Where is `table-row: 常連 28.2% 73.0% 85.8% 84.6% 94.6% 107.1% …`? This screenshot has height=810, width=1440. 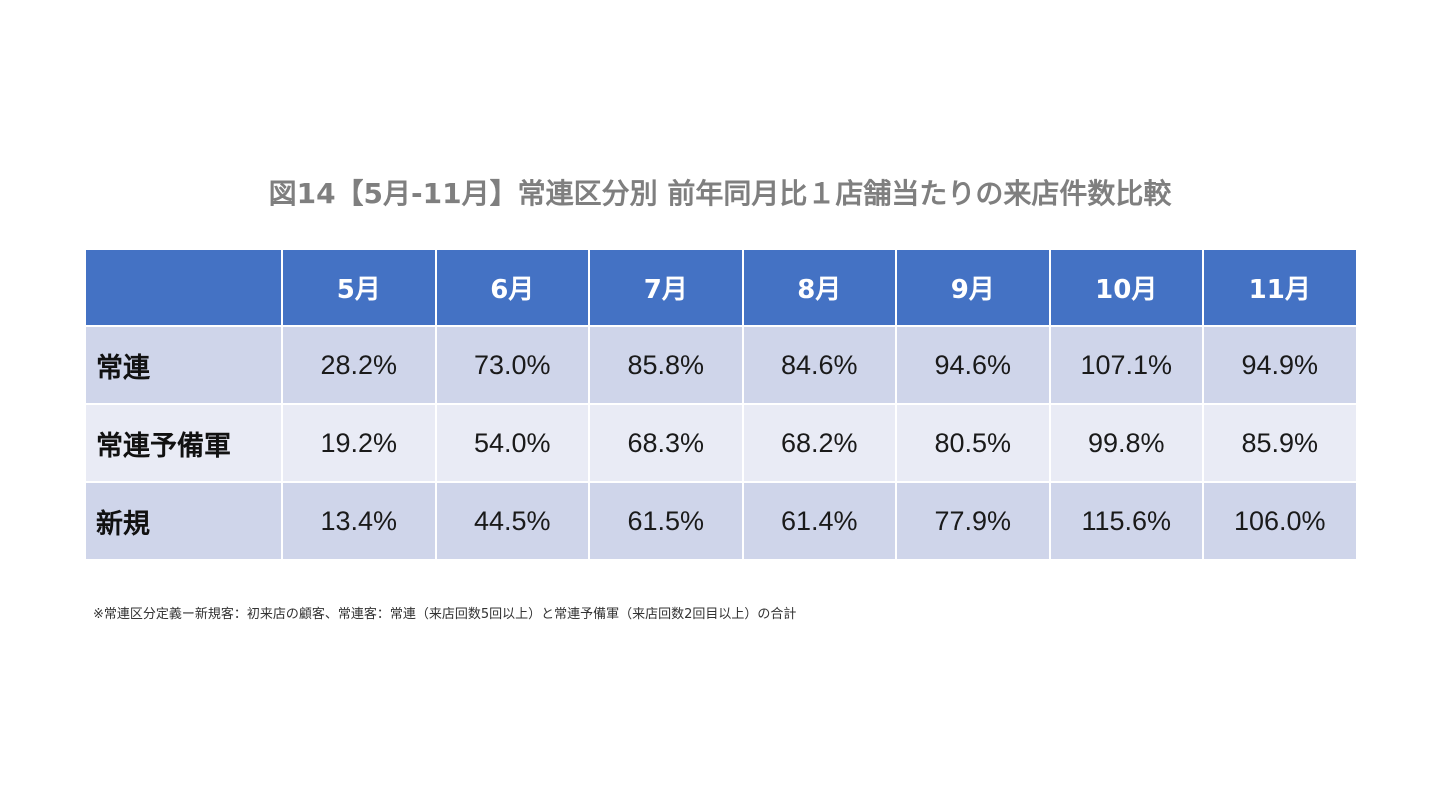
table-row: 常連 28.2% 73.0% 85.8% 84.6% 94.6% 107.1% … is located at coordinates (721, 365).